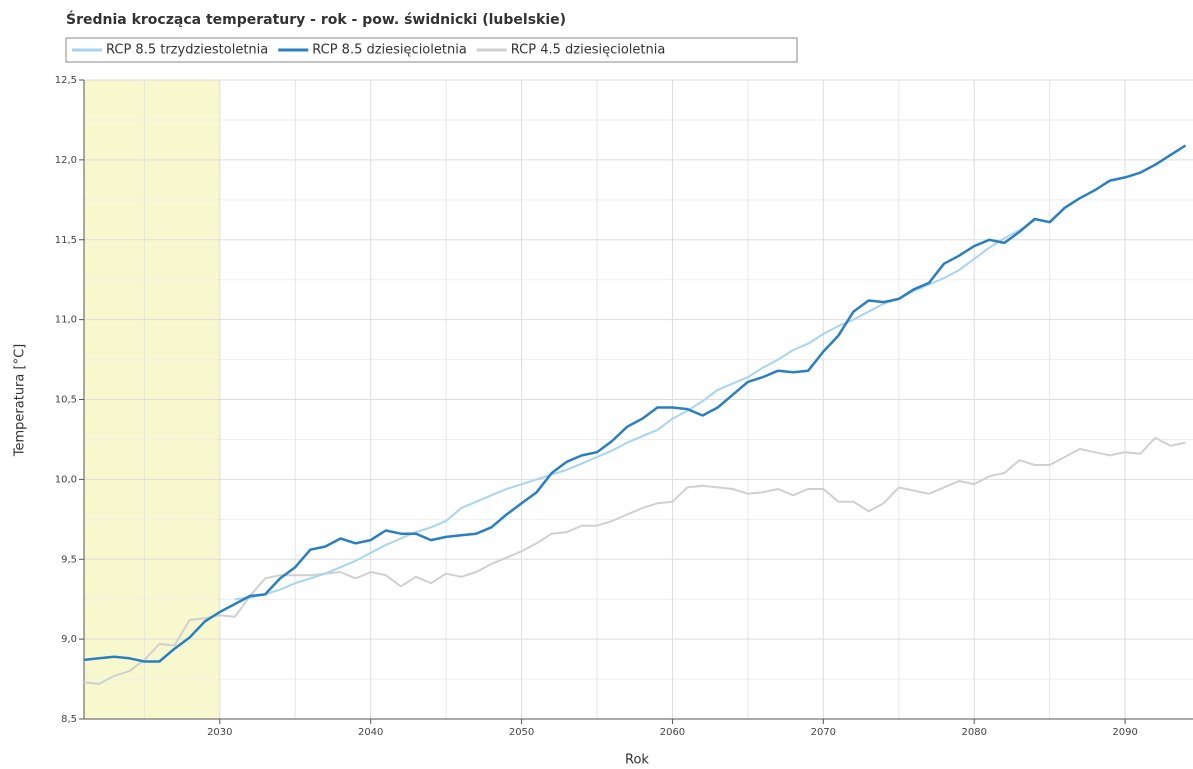  Describe the element at coordinates (219, 732) in the screenshot. I see `x-tick-label: 2030` at that location.